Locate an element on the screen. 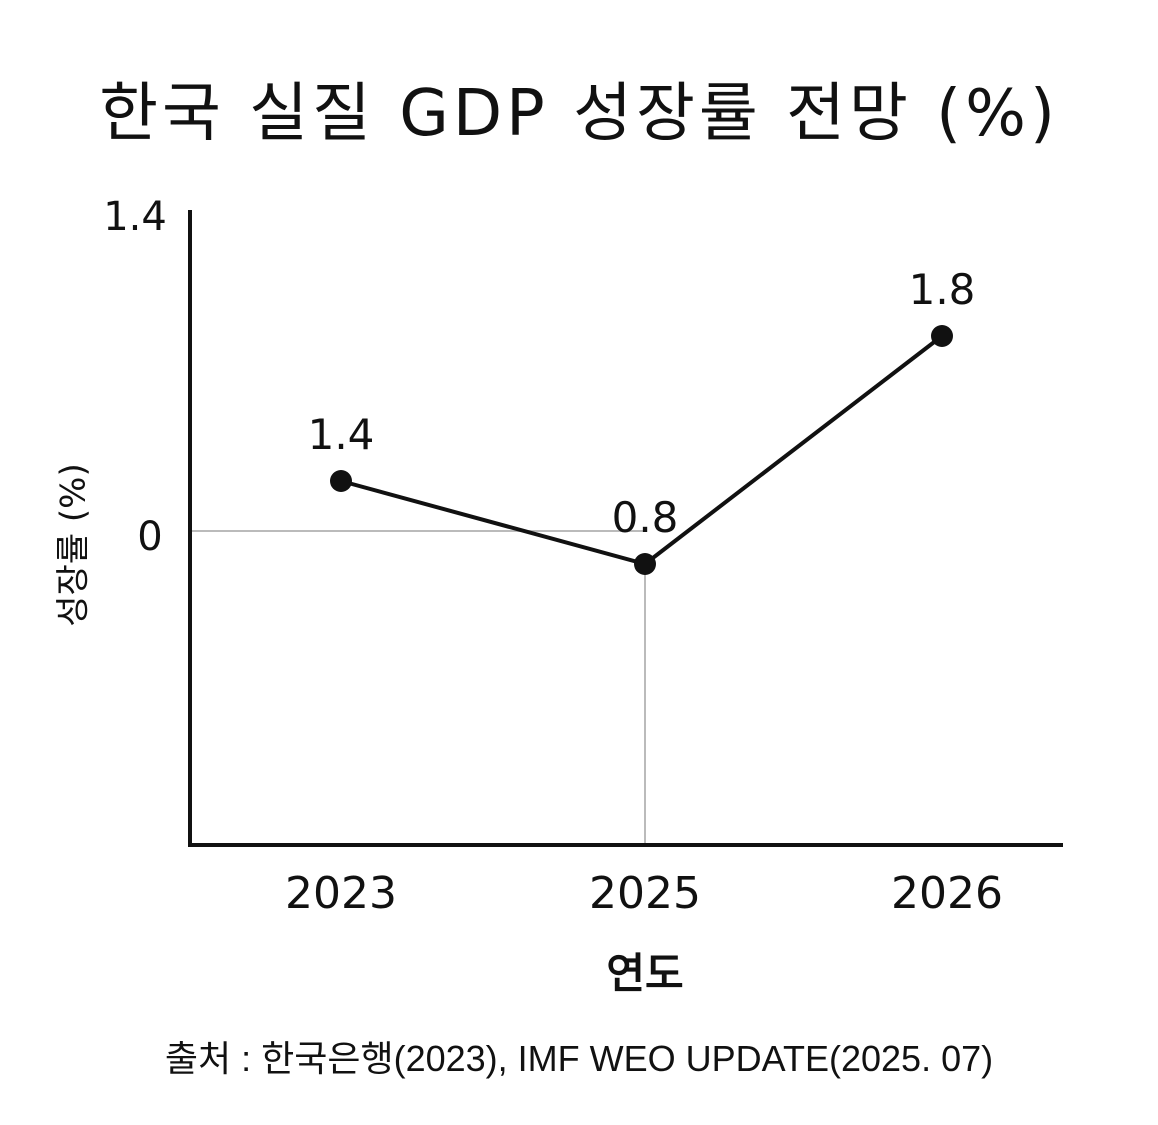  x-axis-label: 연도 is located at coordinates (645, 973).